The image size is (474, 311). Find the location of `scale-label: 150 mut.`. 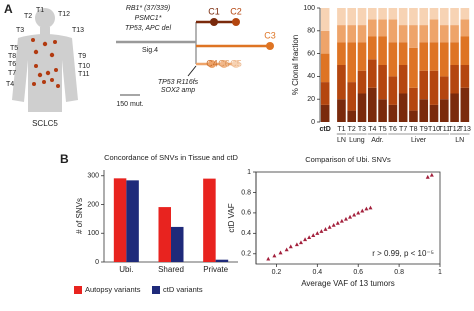

scale-label: 150 mut. is located at coordinates (129, 104).